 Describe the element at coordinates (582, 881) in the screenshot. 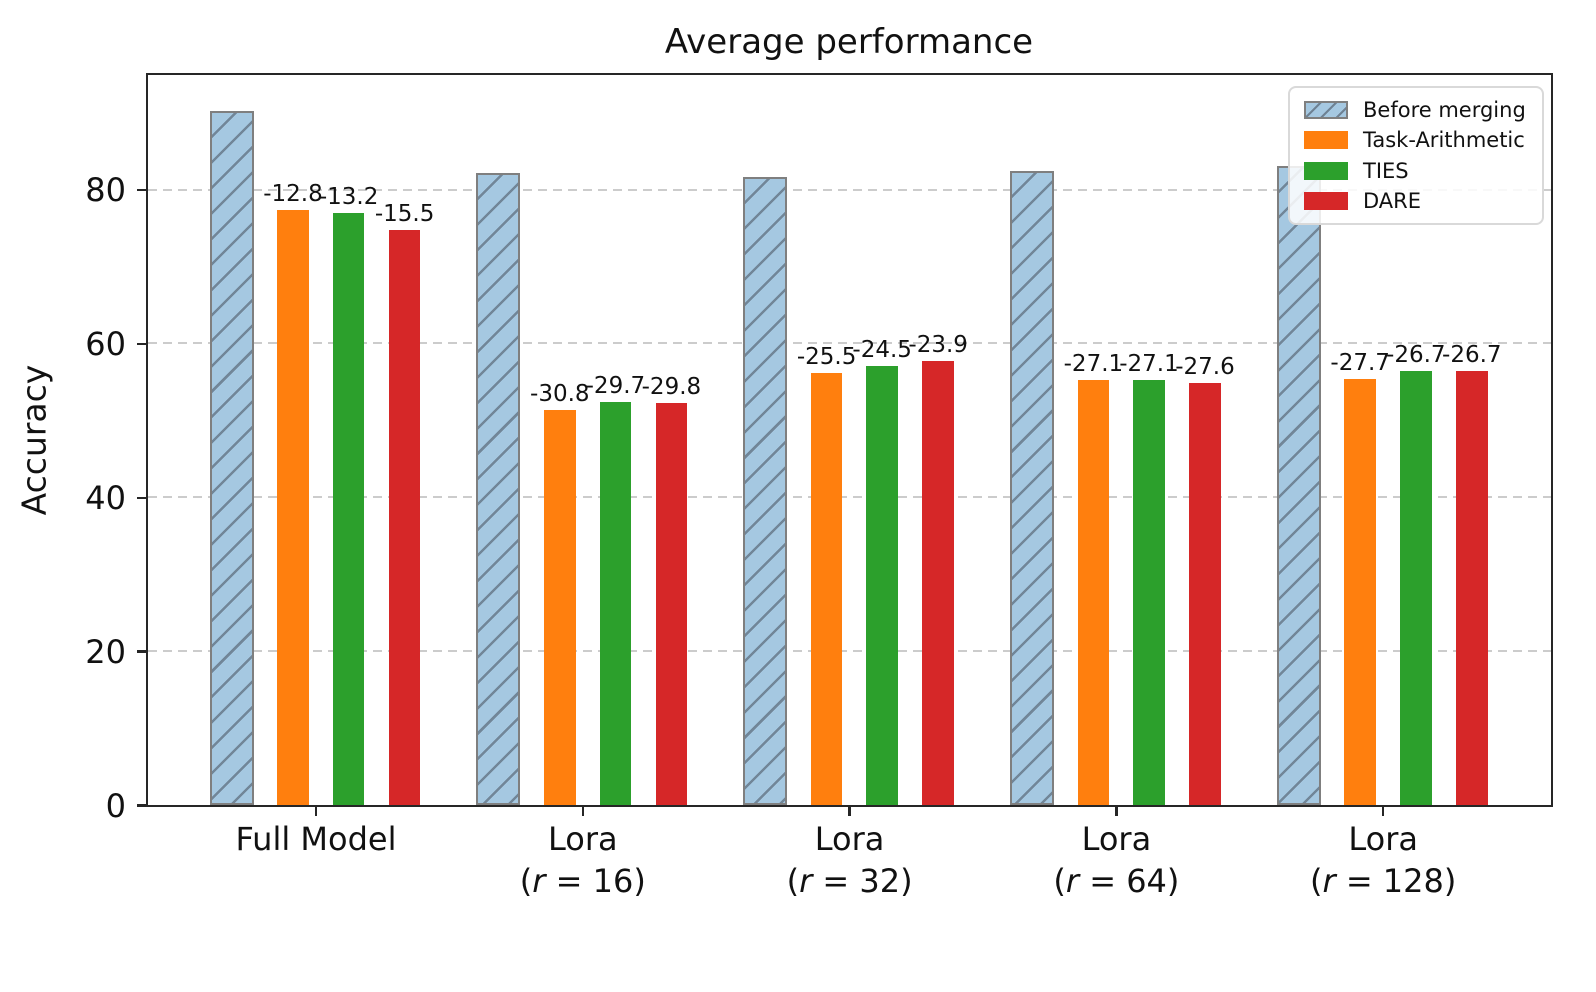

I see `x-tick-label-line2: (r = 16)` at that location.